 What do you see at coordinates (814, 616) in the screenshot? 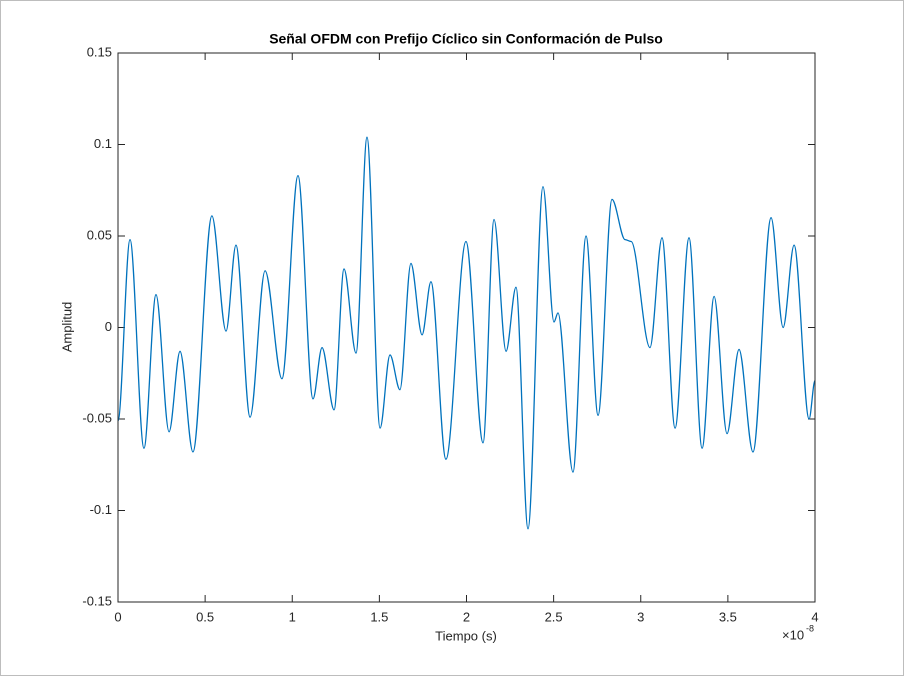
I see `x-tick-label: 4` at bounding box center [814, 616].